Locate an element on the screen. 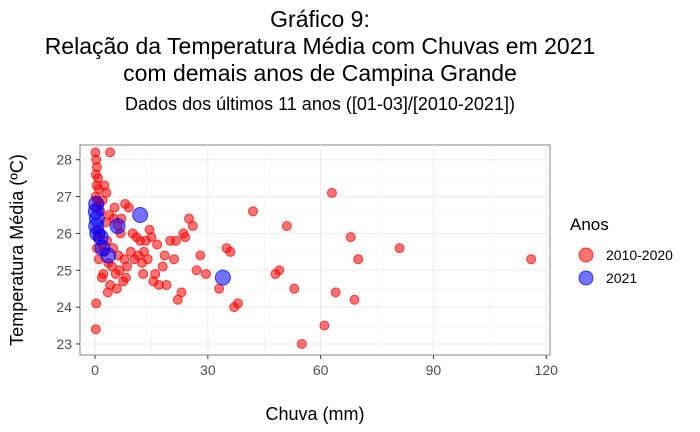 The height and width of the screenshot is (432, 700). legend-label: 2010-2020 is located at coordinates (639, 255).